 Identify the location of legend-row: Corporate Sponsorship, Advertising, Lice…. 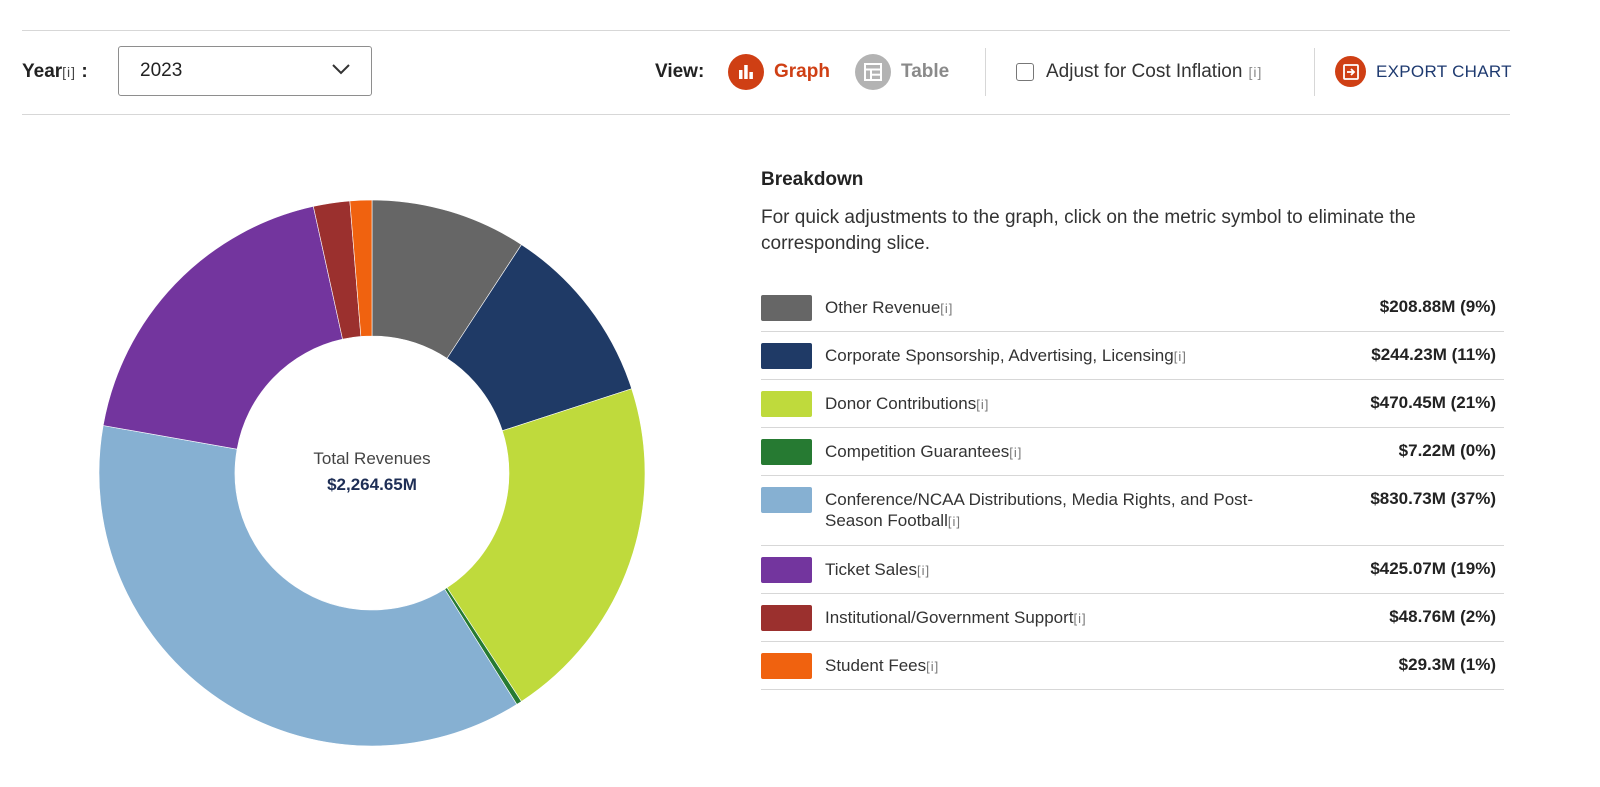
(1132, 356).